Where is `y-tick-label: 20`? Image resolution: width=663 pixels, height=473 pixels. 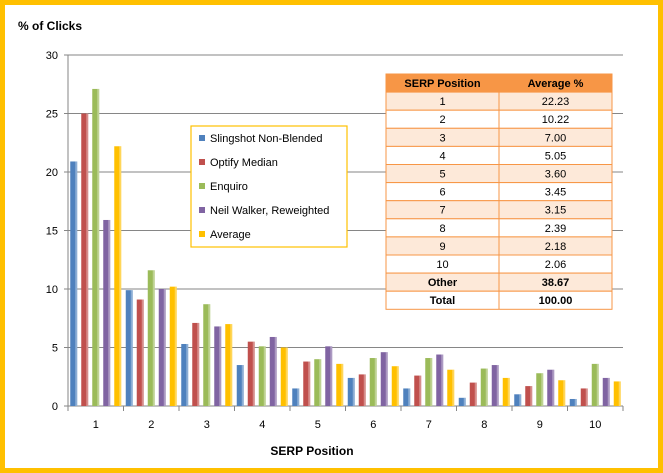
y-tick-label: 20 is located at coordinates (52, 173).